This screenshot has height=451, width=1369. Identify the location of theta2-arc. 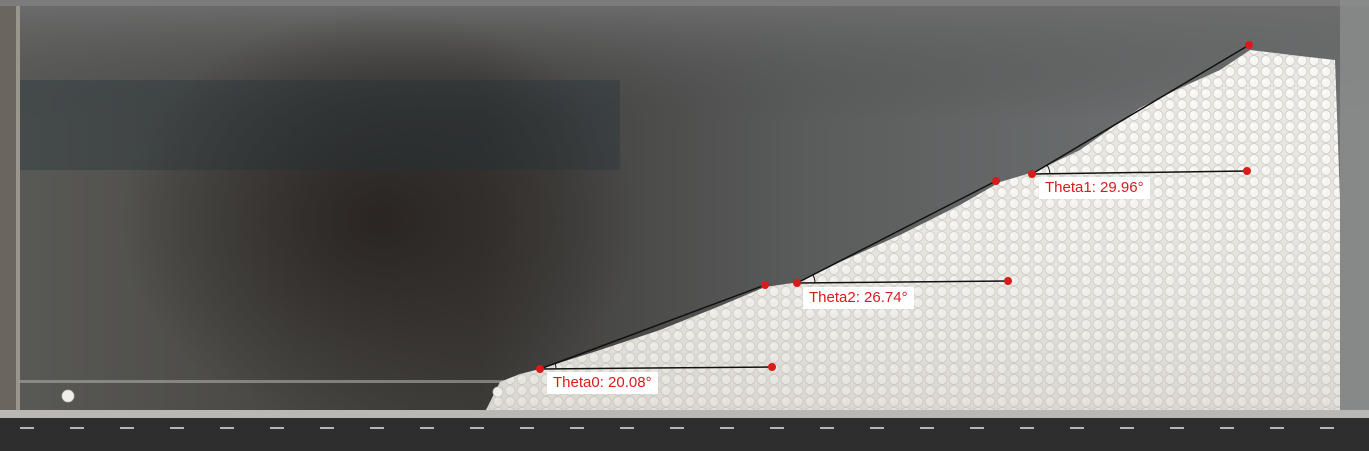
(814, 279).